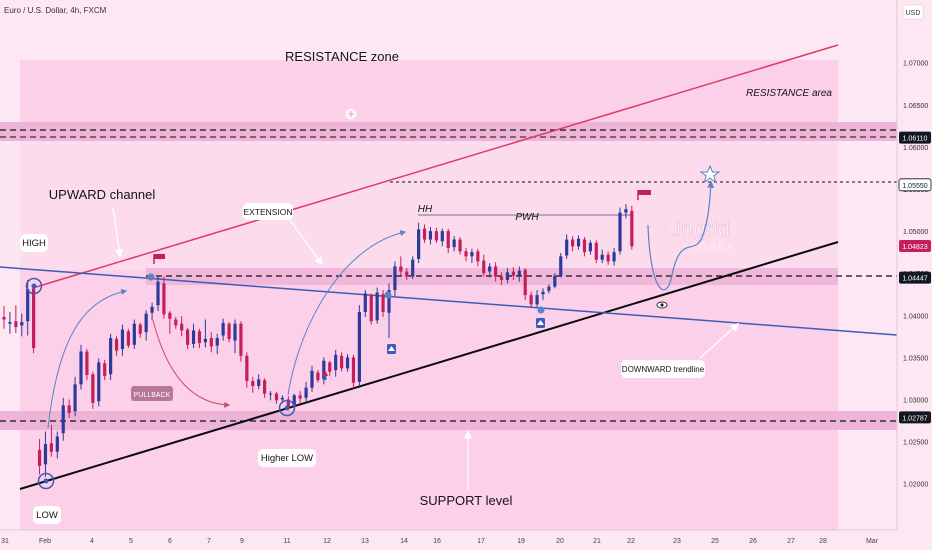  What do you see at coordinates (267, 212) in the screenshot?
I see `extension-label: EXTENSION` at bounding box center [267, 212].